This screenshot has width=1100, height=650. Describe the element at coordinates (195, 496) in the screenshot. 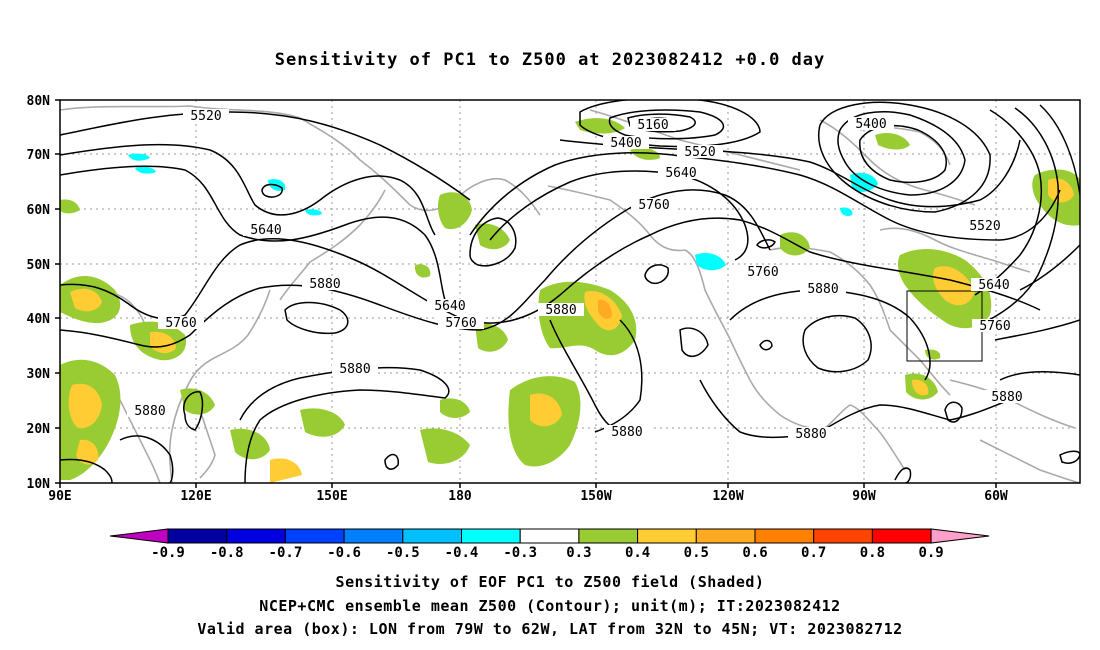

I see `lon-label: 120E` at that location.